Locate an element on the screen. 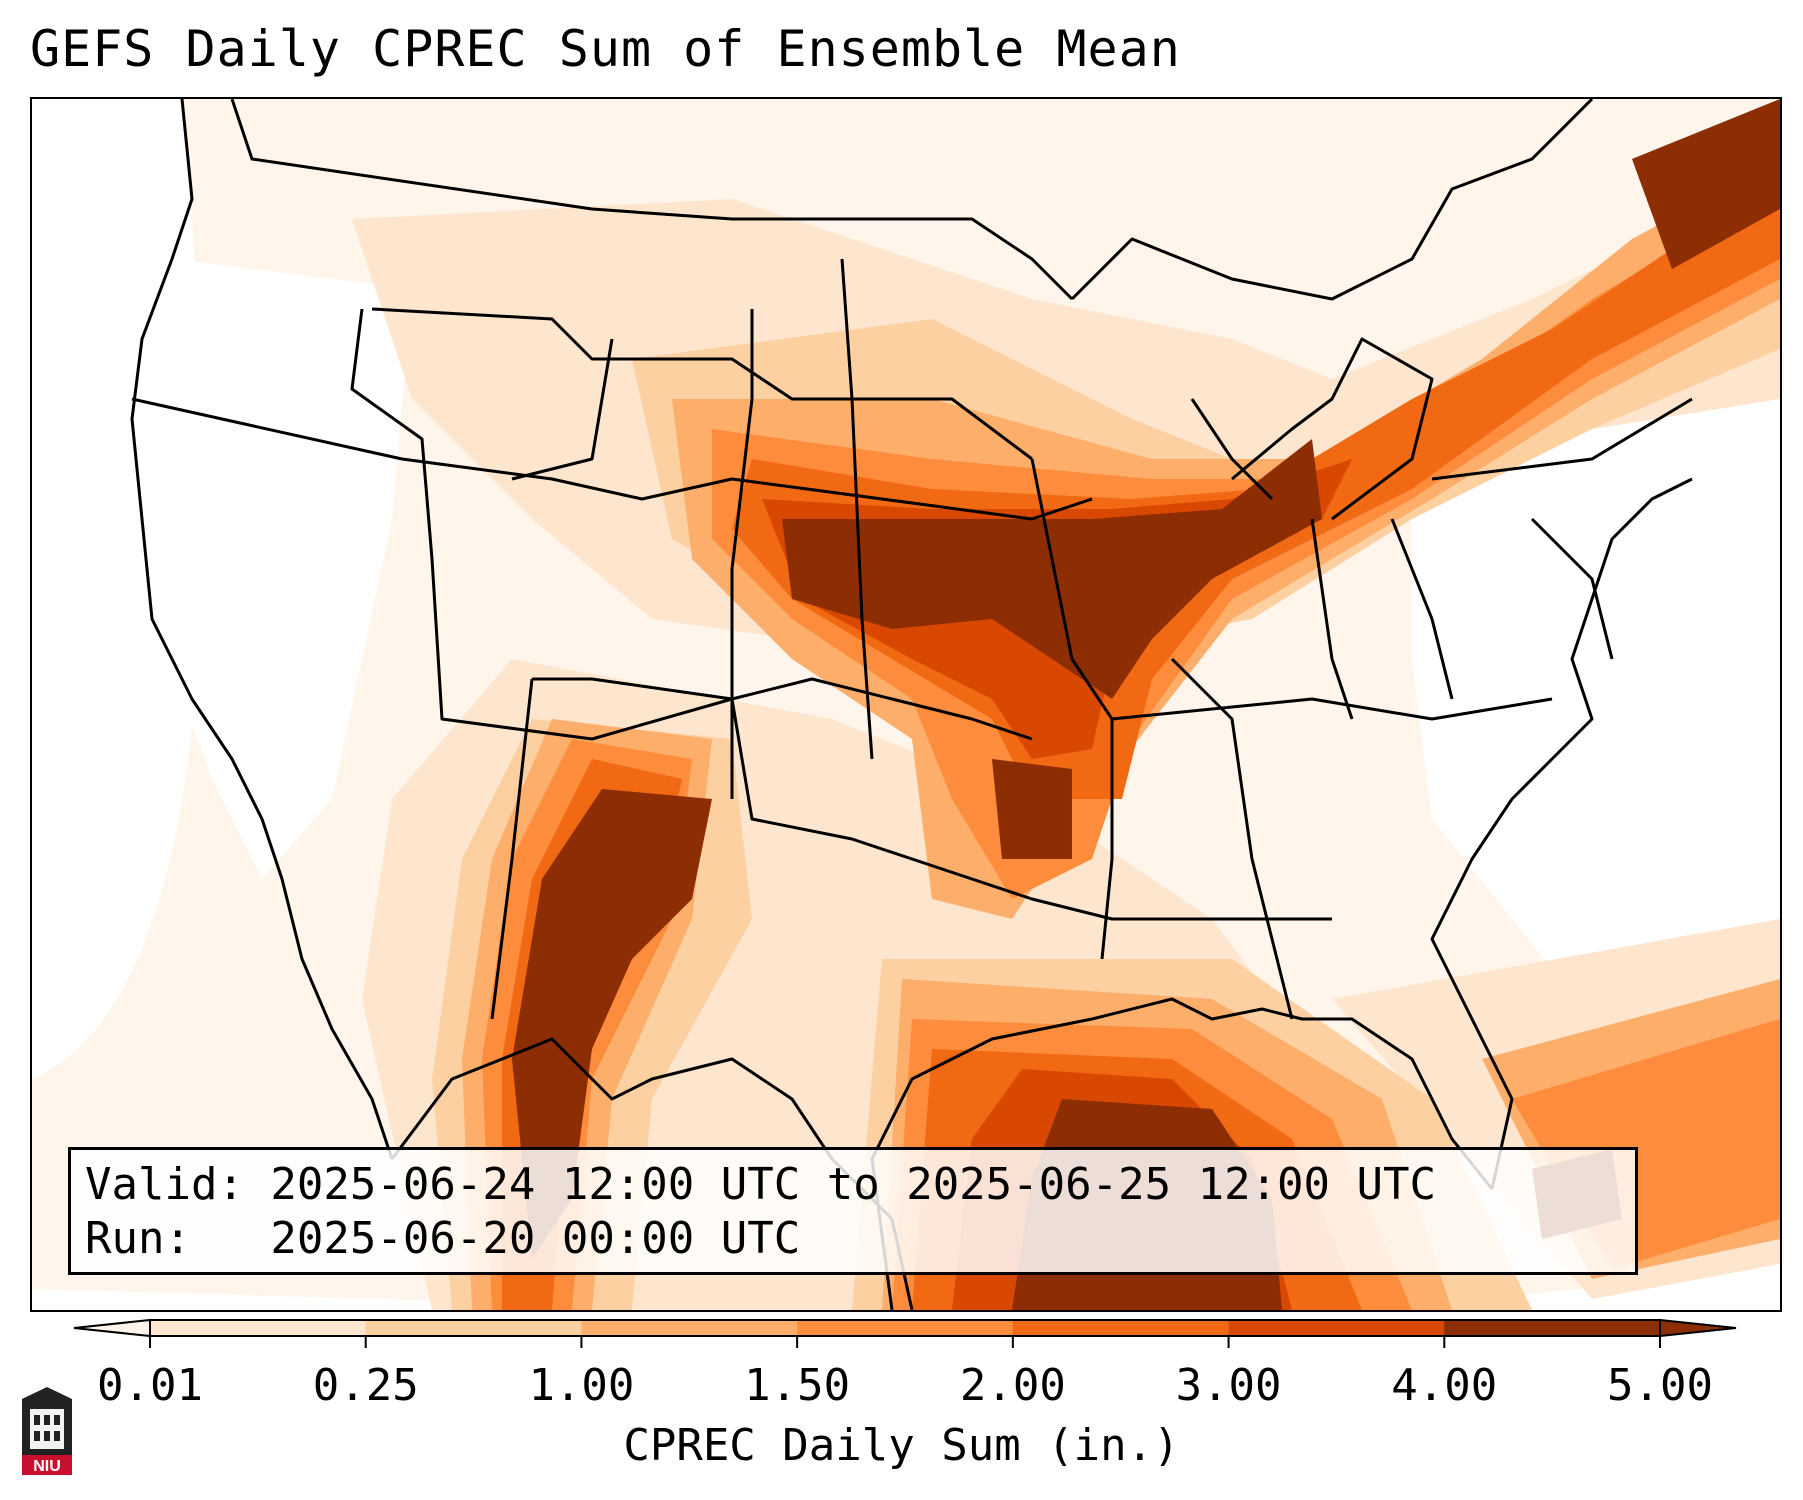 This screenshot has width=1803, height=1500. colorbar-tick-label: 5.00 is located at coordinates (1660, 1385).